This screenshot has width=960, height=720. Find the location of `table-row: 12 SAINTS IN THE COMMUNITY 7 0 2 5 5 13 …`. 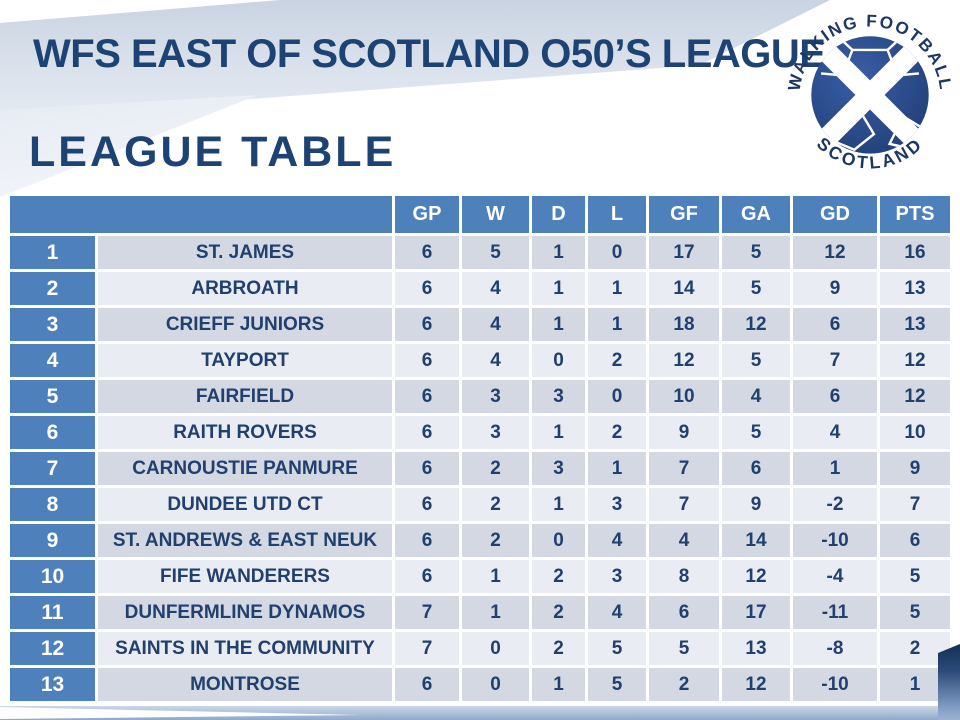

table-row: 12 SAINTS IN THE COMMUNITY 7 0 2 5 5 13 … is located at coordinates (480, 648).